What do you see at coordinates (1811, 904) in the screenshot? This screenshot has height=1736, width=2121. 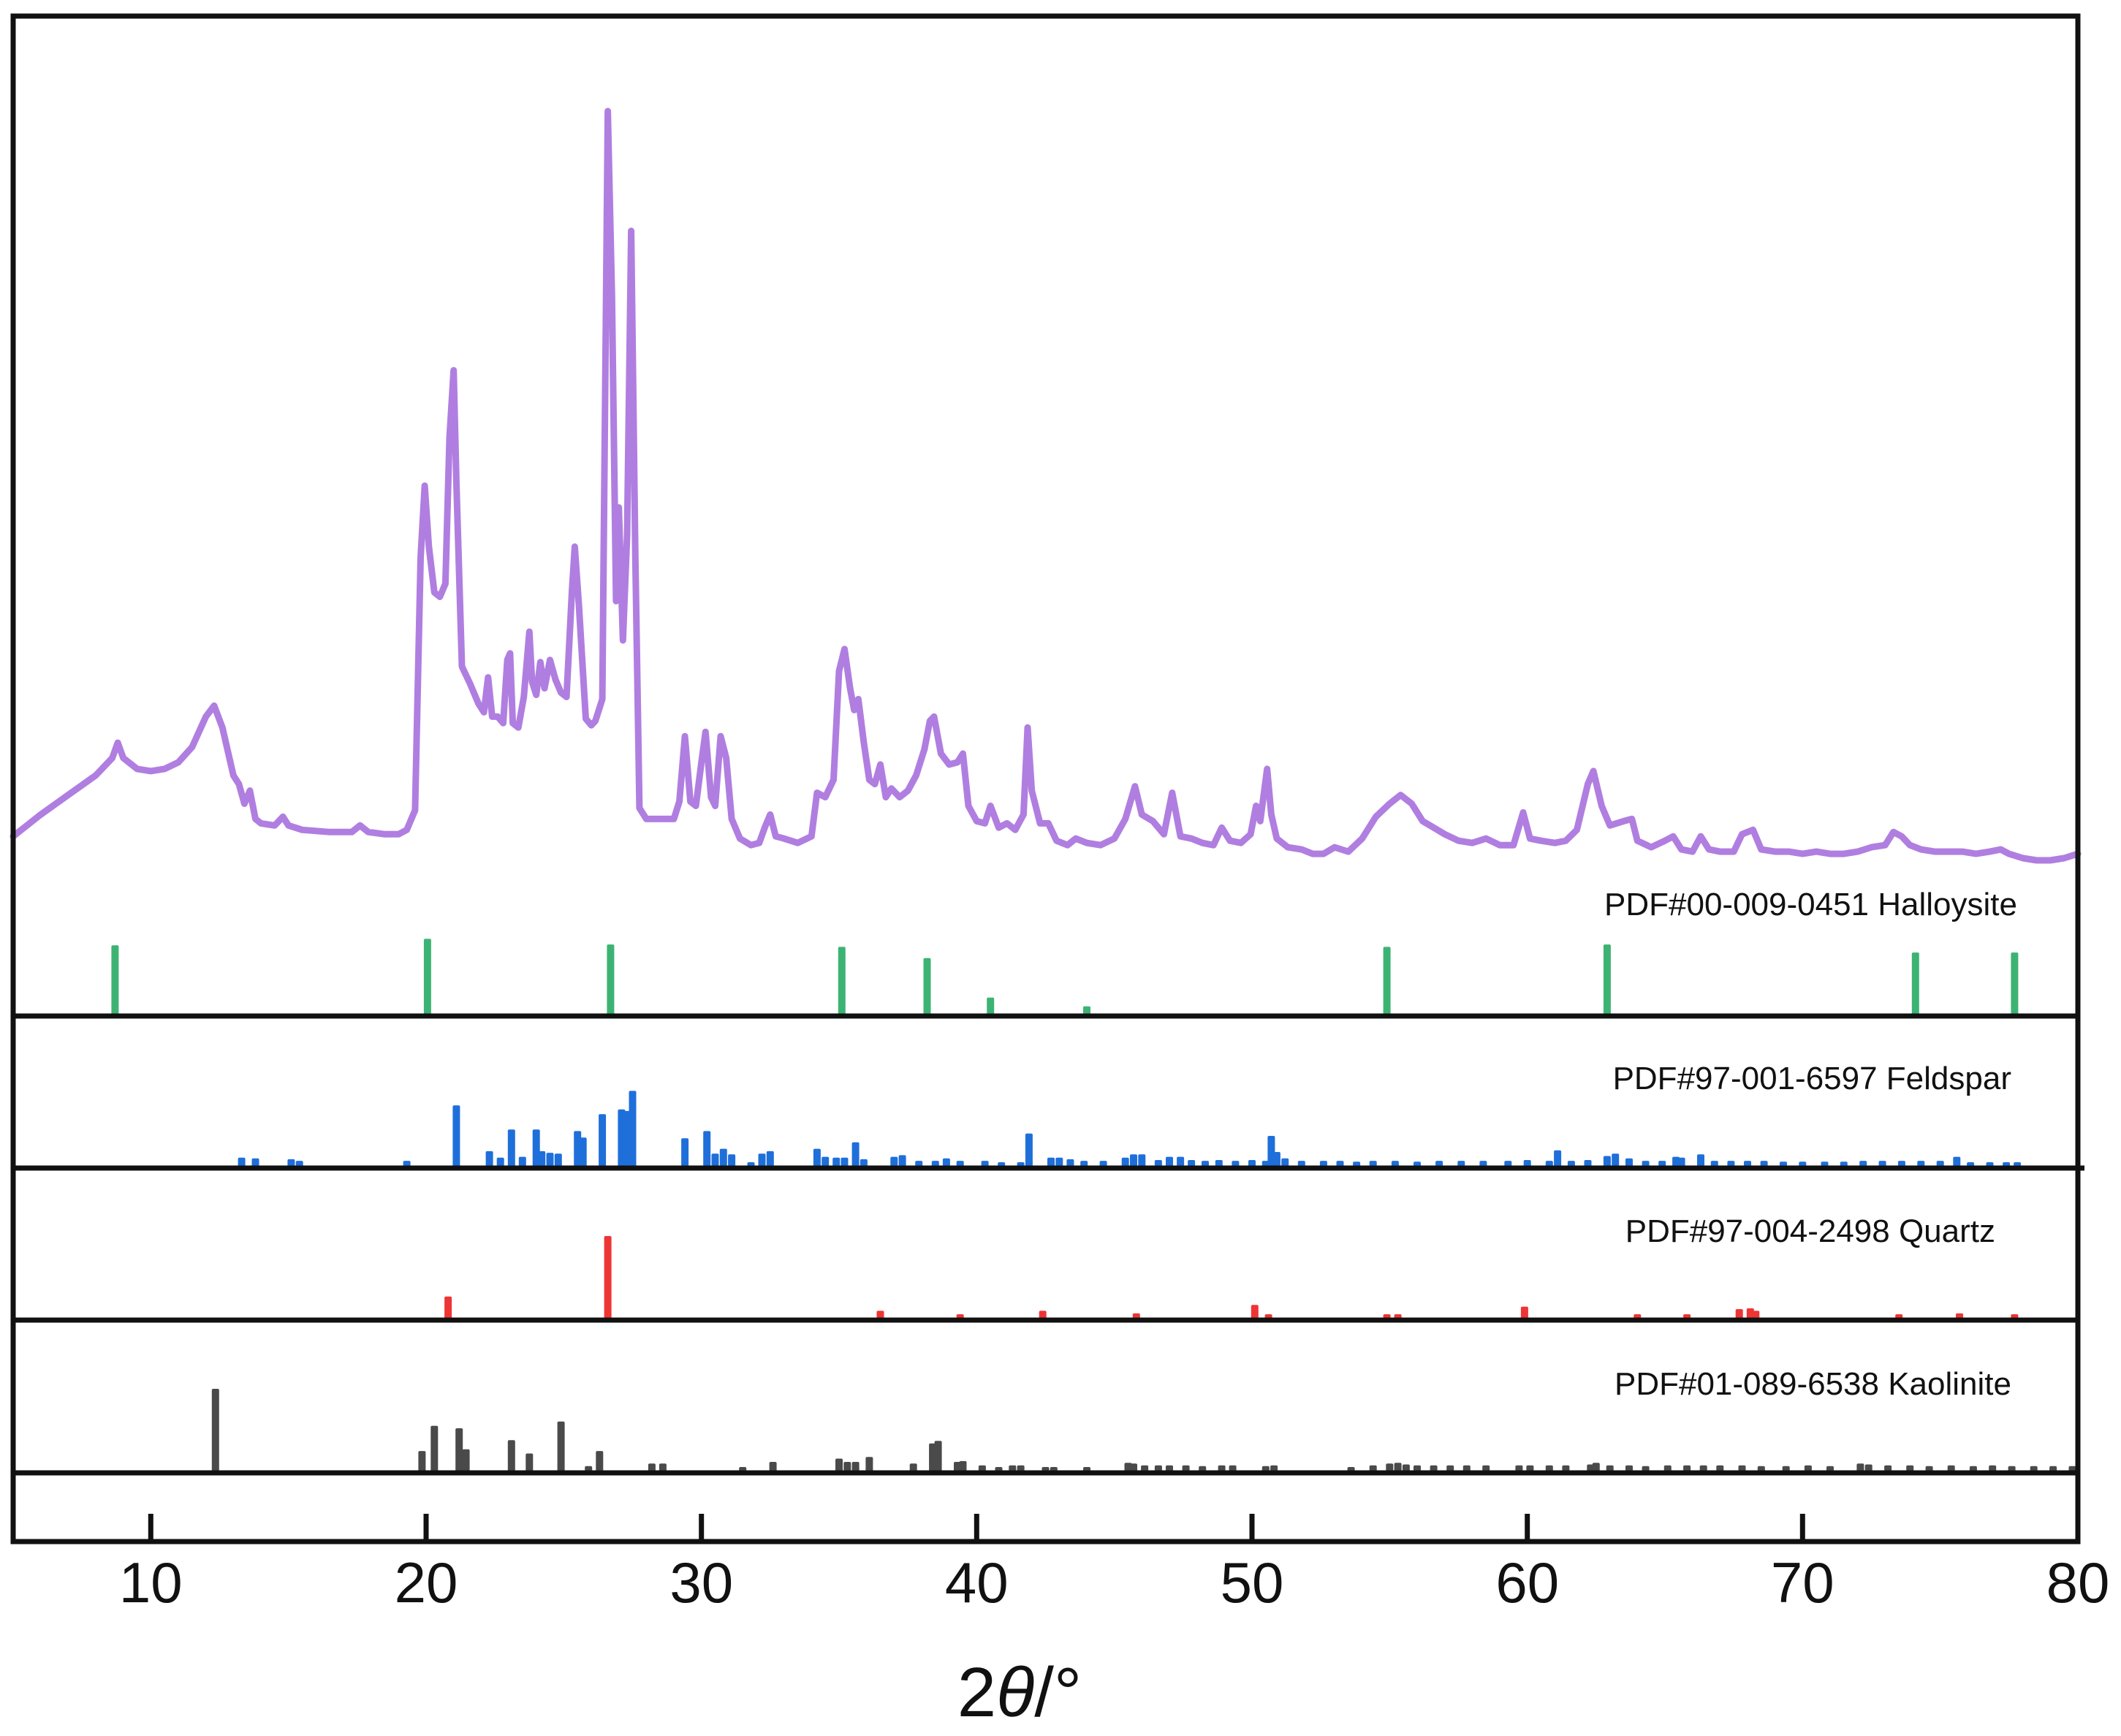 I see `halloysite-reference-label: PDF#00-009-0451 Halloysite` at bounding box center [1811, 904].